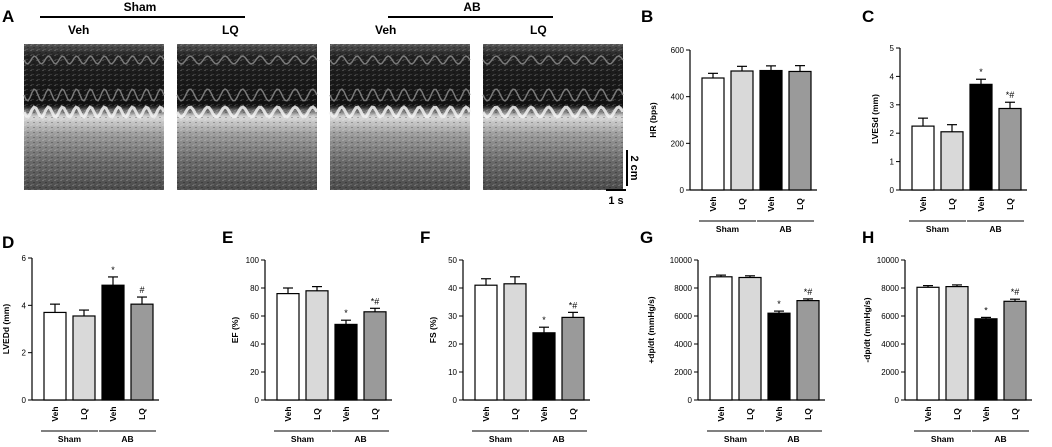  What do you see at coordinates (6, 329) in the screenshot?
I see `y-axis-label: LVEDd (mm)` at bounding box center [6, 329].